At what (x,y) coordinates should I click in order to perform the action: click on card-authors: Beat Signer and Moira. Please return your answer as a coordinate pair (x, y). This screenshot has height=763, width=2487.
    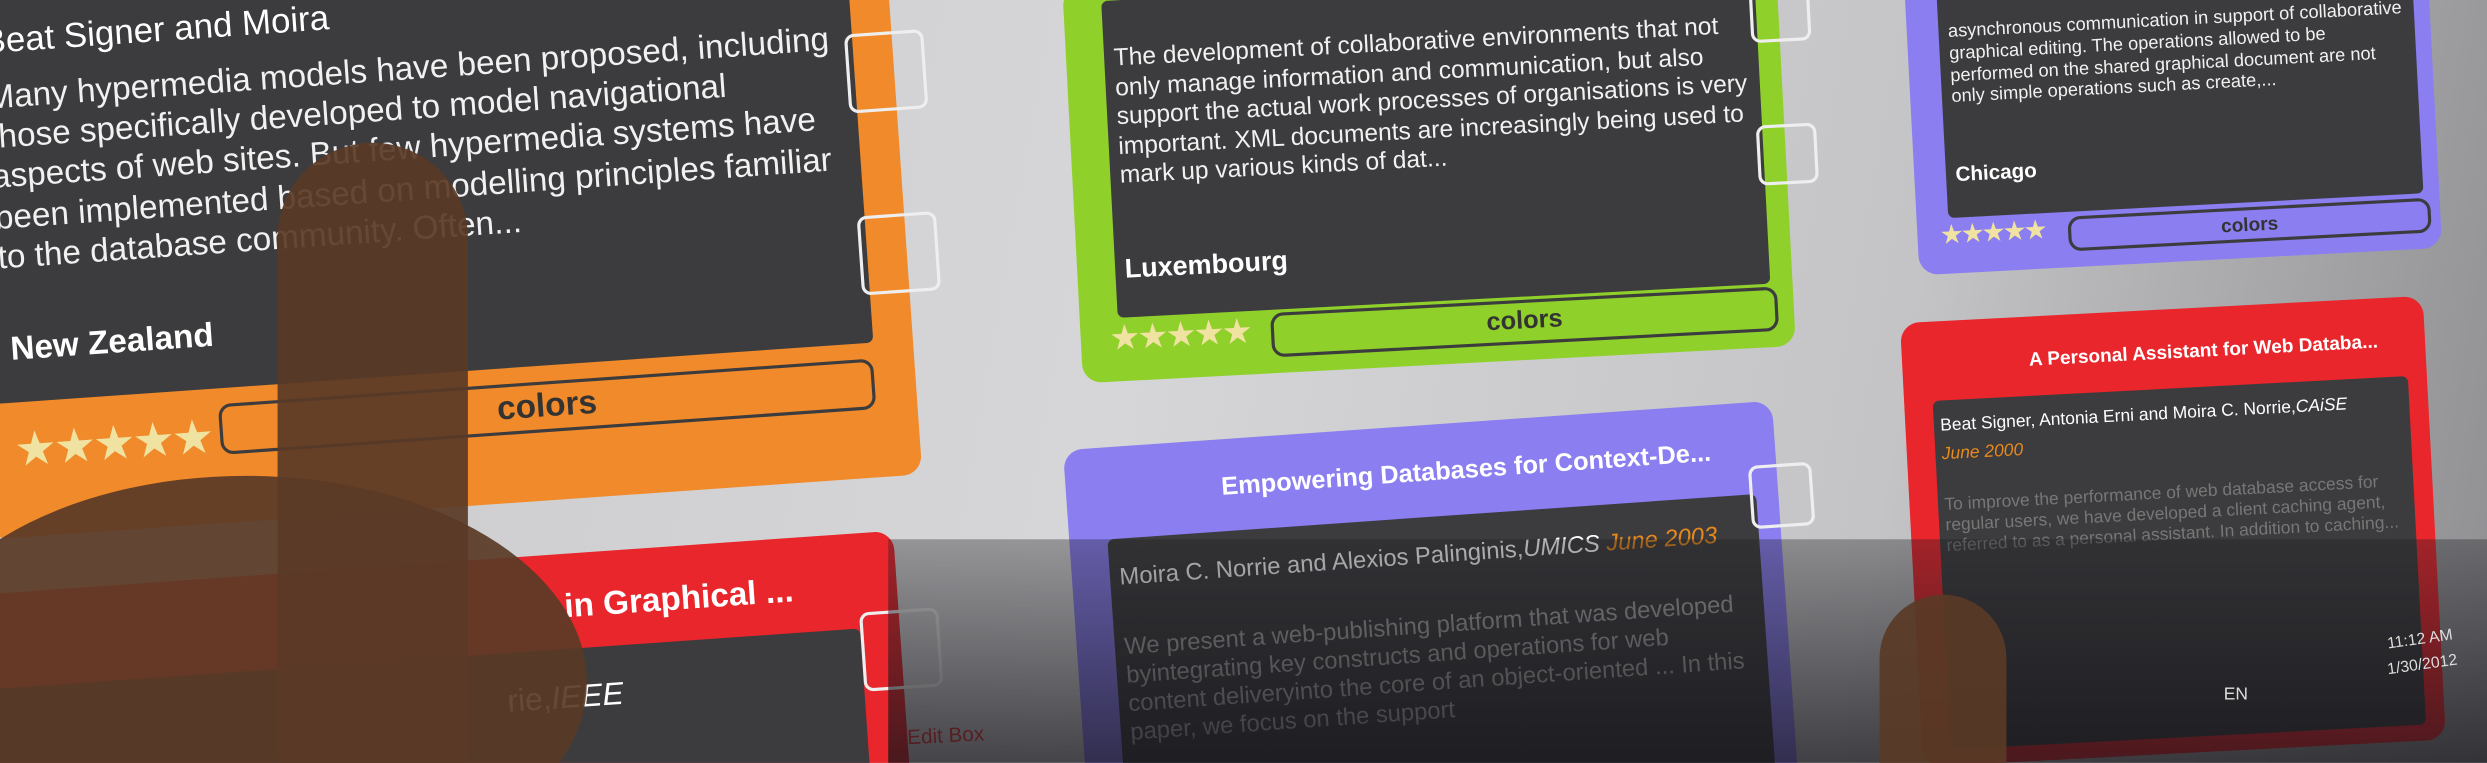
    Looking at the image, I should click on (165, 31).